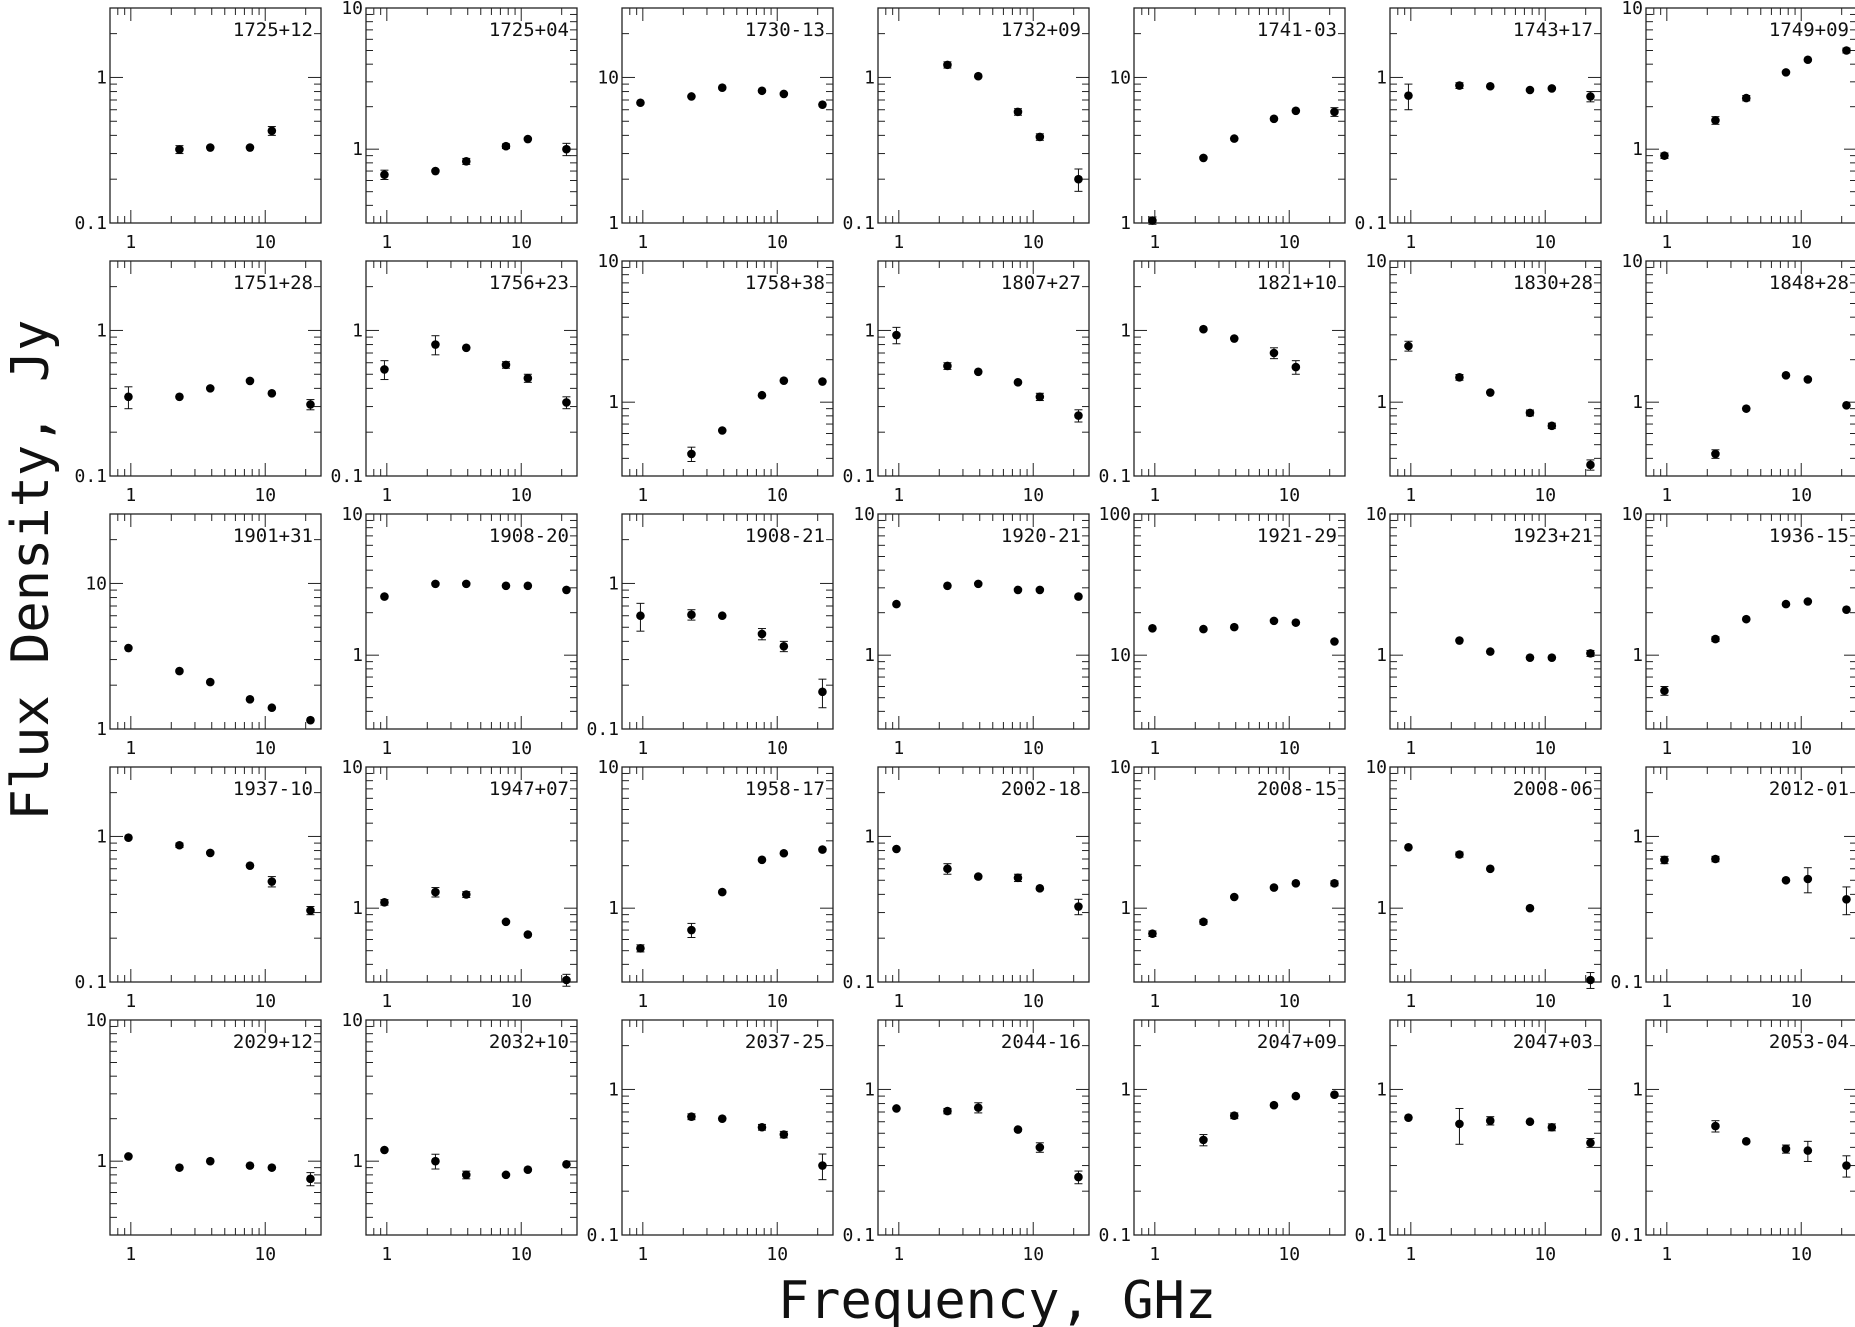  Describe the element at coordinates (971, 631) in the screenshot. I see `panel-1920-21: 1 10 1 10 1920-21` at that location.